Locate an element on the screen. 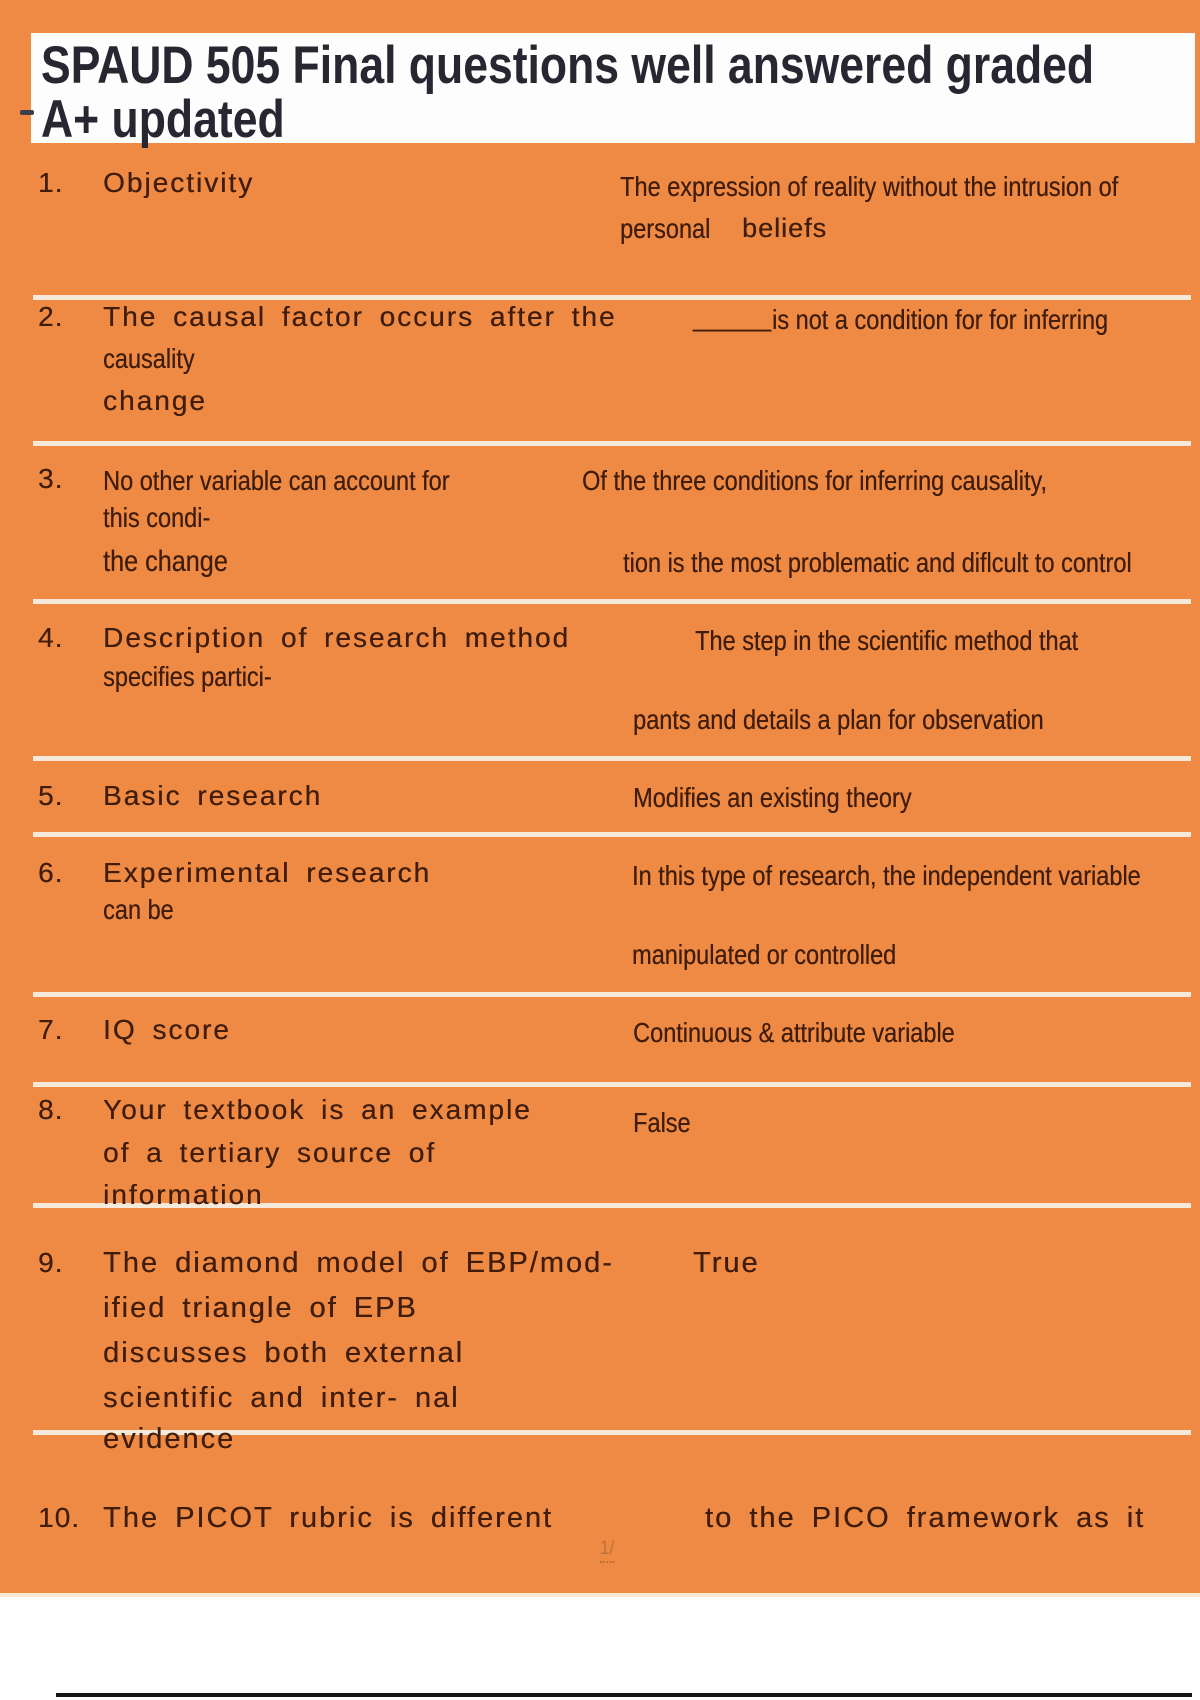  item-2-answer-line-1: is not a condition for for inferring is located at coordinates (940, 319).